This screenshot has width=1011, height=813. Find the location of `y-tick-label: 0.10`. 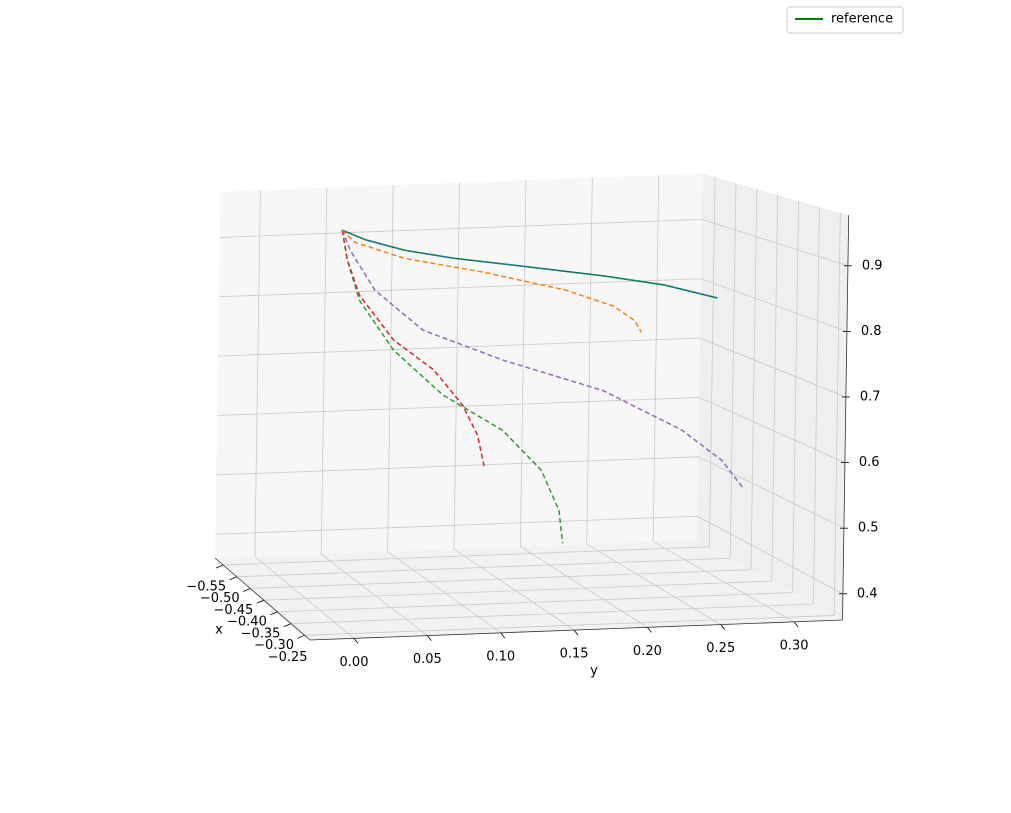

y-tick-label: 0.10 is located at coordinates (500, 656).